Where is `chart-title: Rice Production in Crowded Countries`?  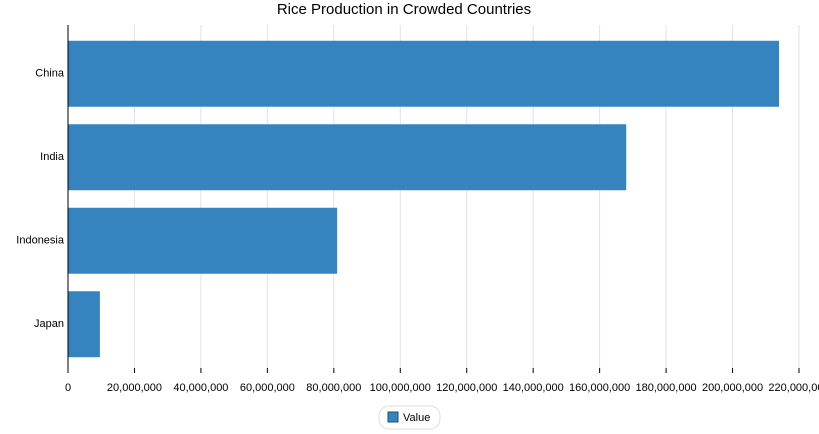
chart-title: Rice Production in Crowded Countries is located at coordinates (404, 9).